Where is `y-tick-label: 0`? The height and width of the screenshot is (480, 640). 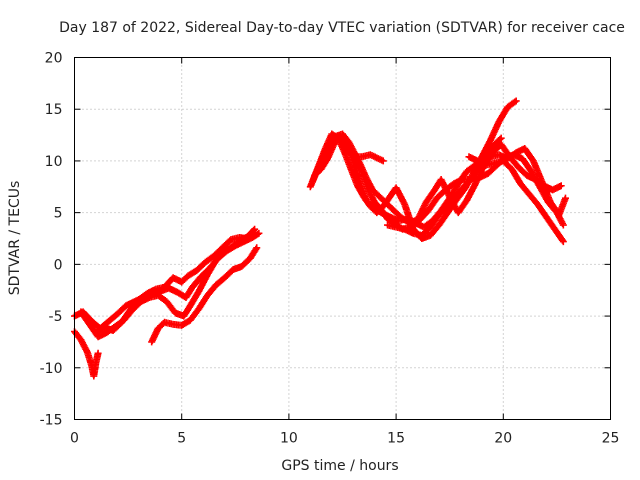
y-tick-label: 0 is located at coordinates (58, 265).